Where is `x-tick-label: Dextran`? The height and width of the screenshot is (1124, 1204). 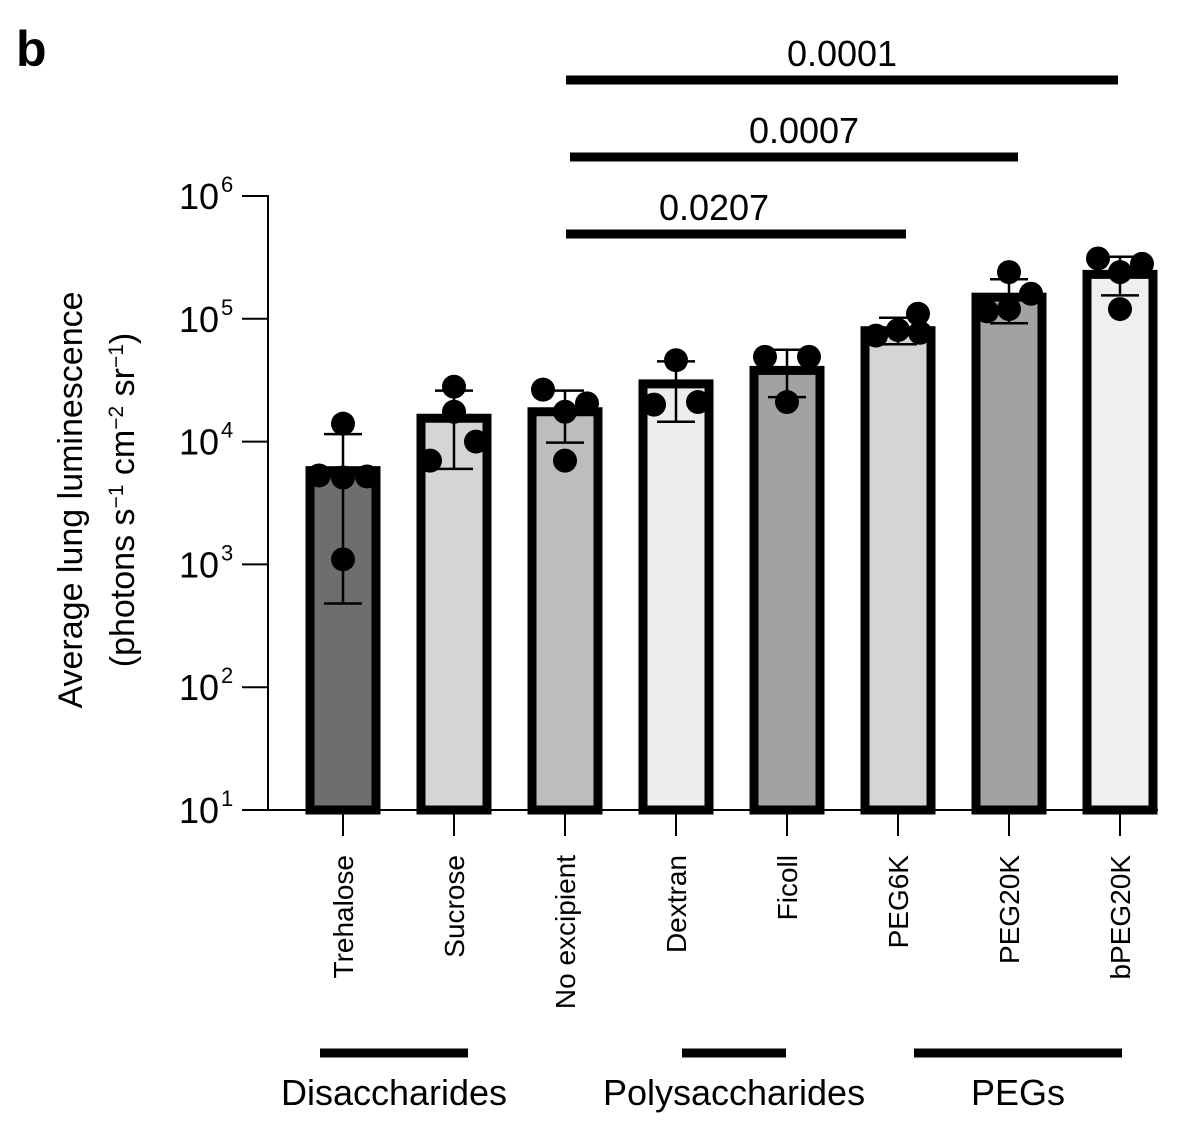 x-tick-label: Dextran is located at coordinates (676, 904).